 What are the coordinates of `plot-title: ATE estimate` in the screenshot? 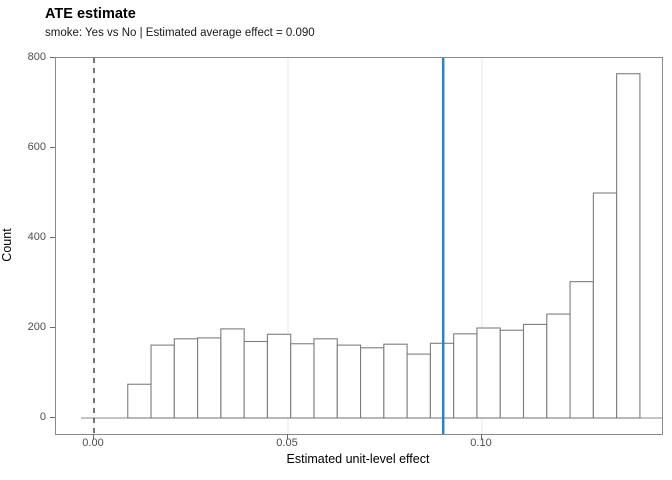 It's located at (90, 14).